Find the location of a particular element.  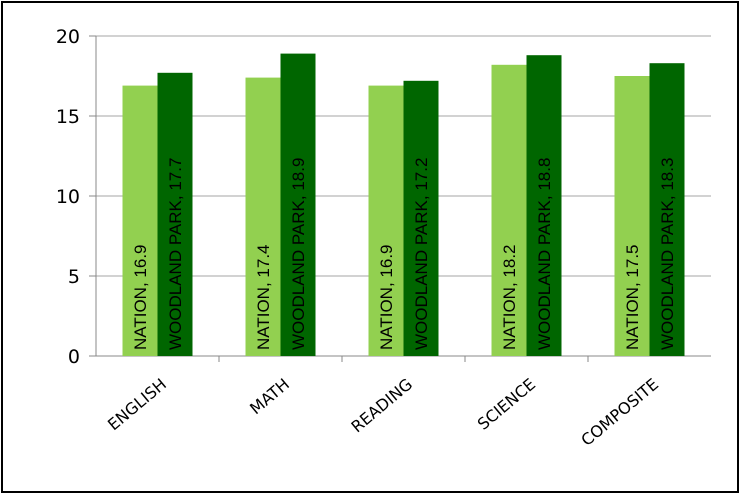

bar-woodland-park-math is located at coordinates (298, 204).